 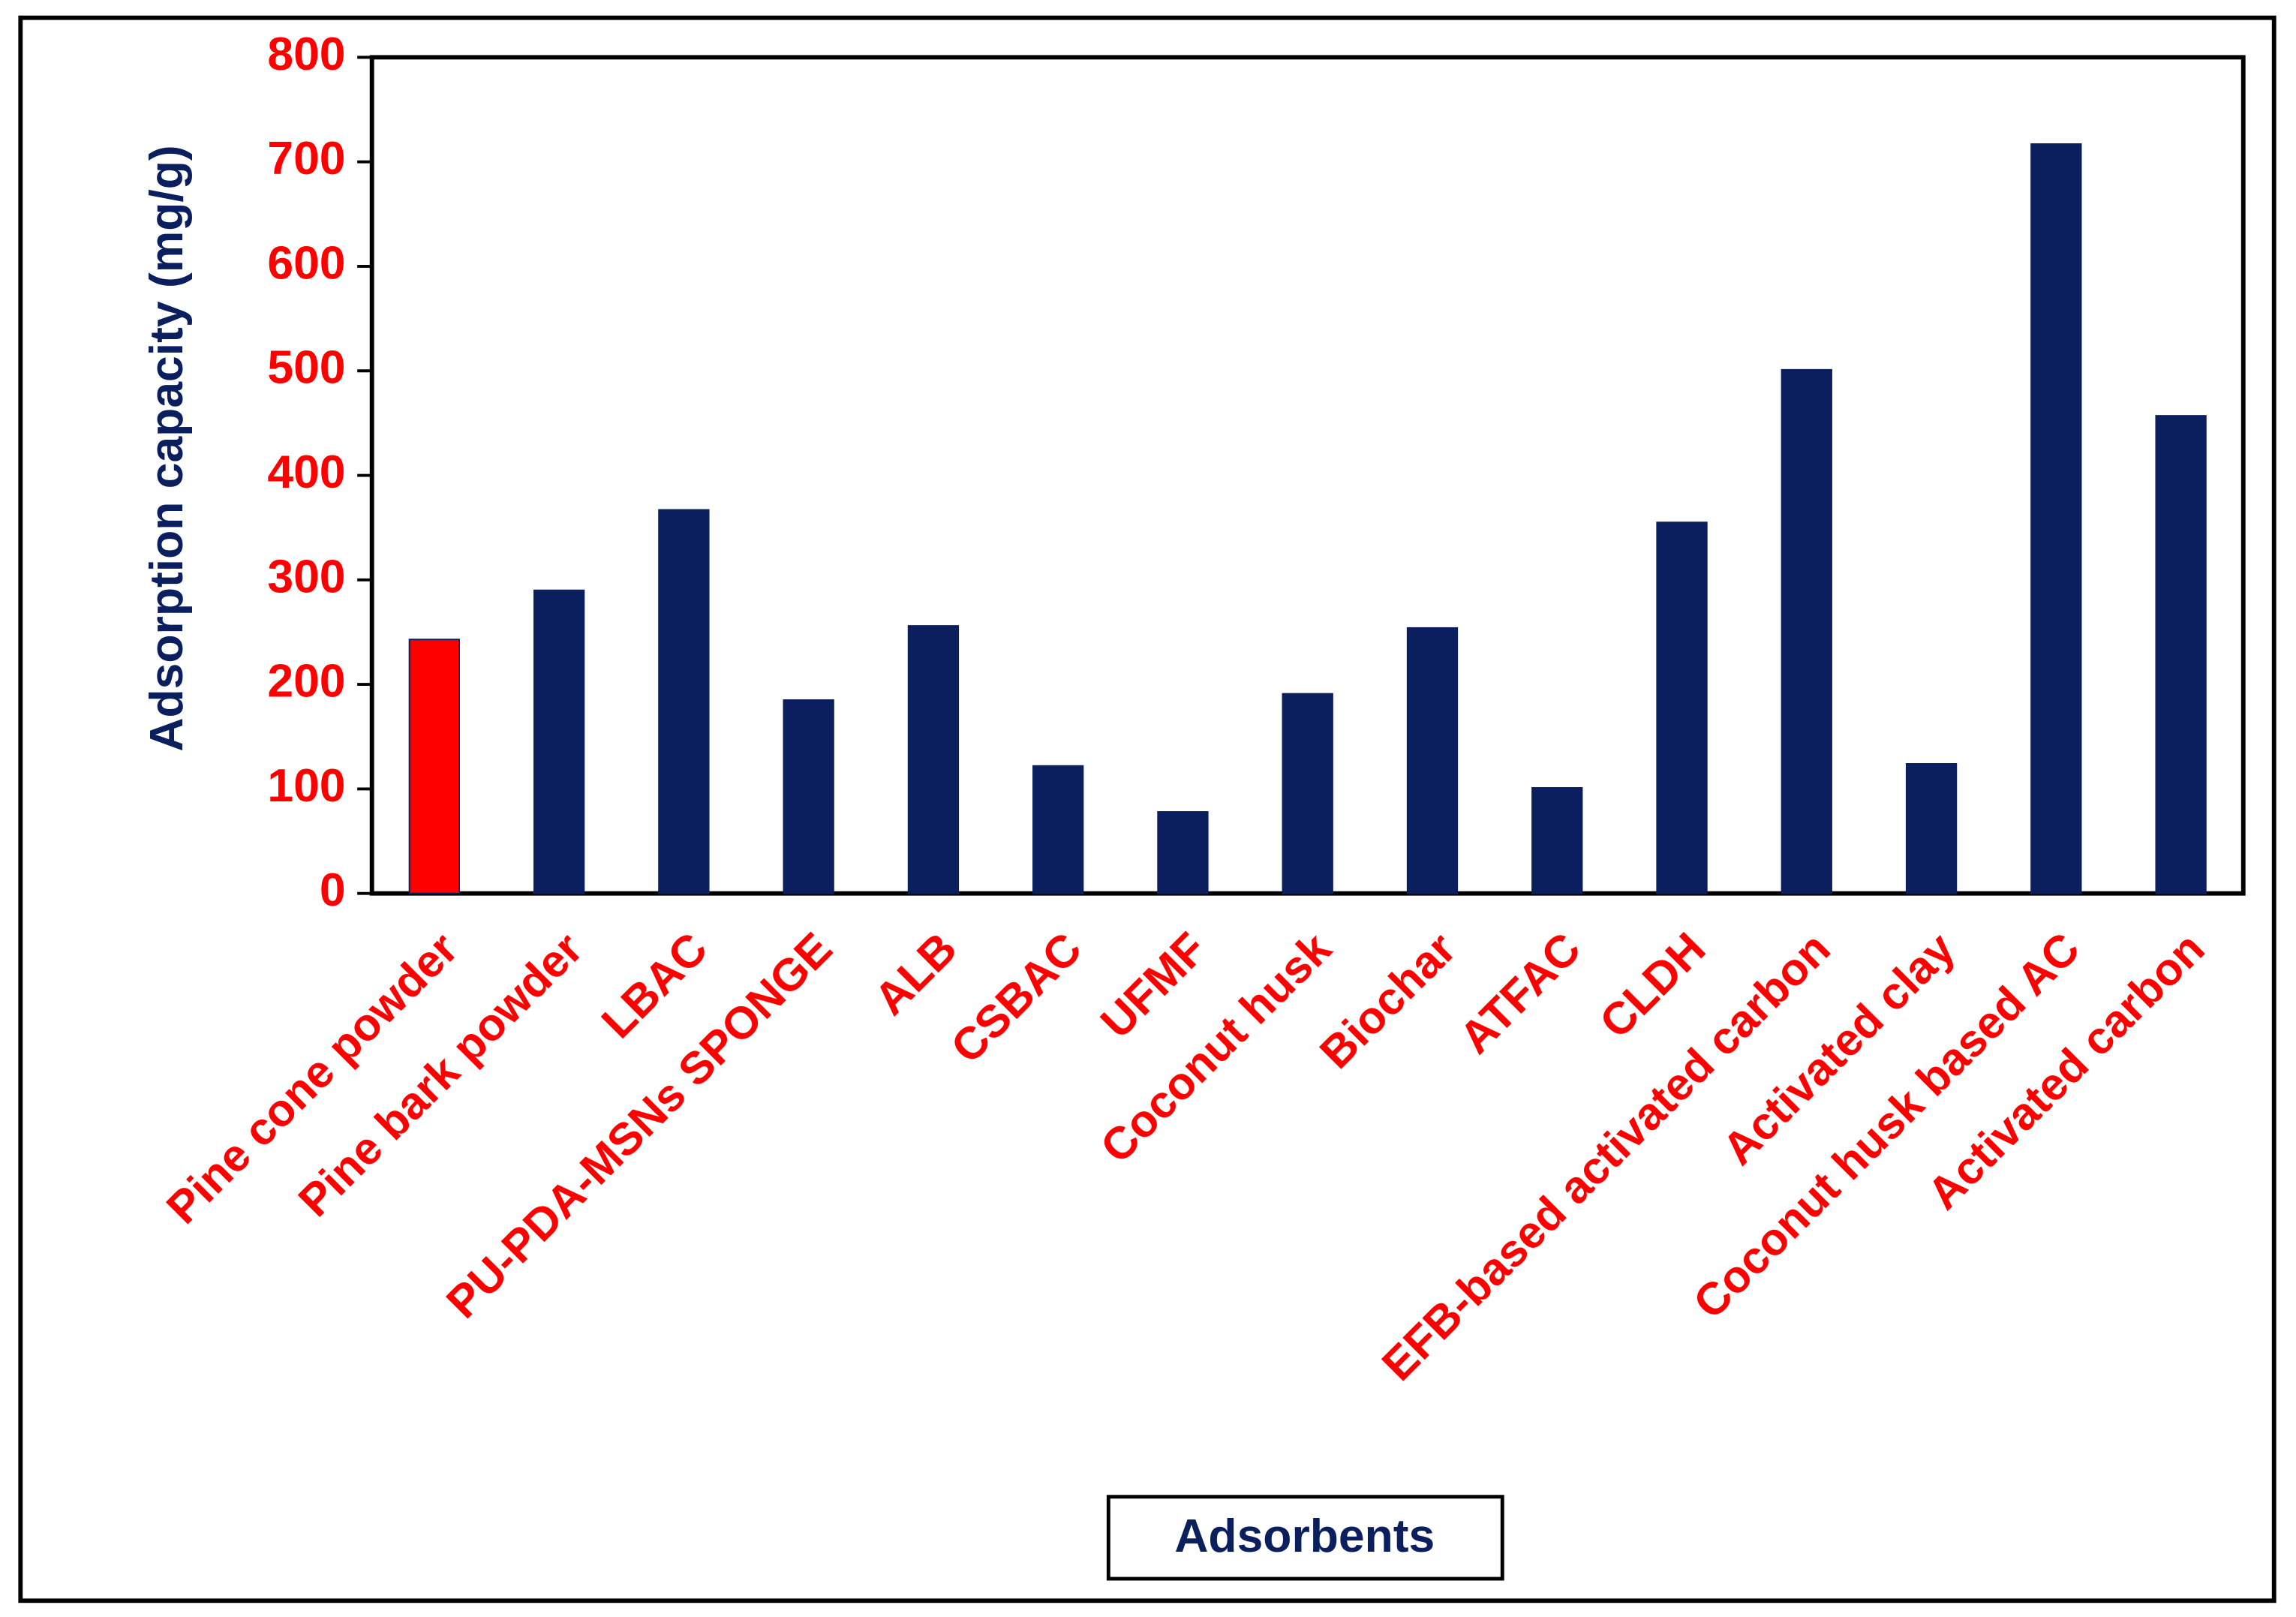 What do you see at coordinates (306, 576) in the screenshot?
I see `y-tick-label: 300` at bounding box center [306, 576].